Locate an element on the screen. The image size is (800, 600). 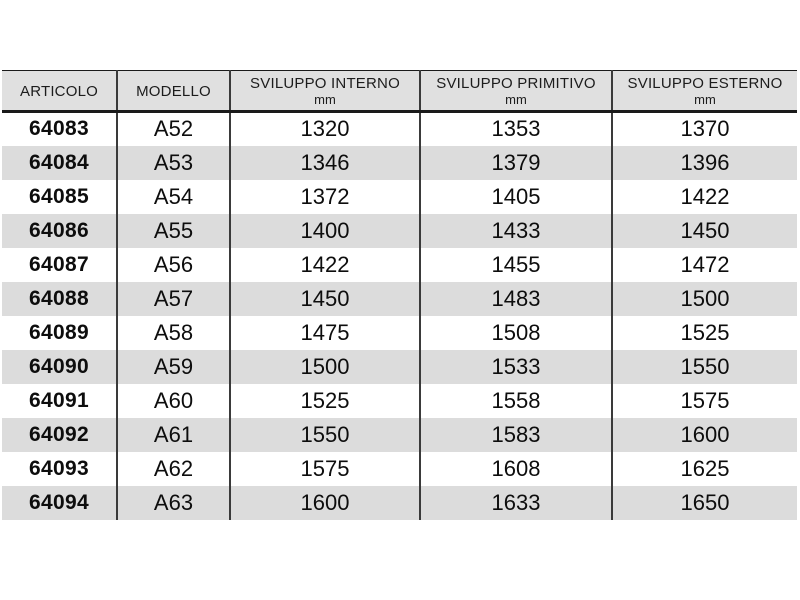
articolo-cell: 64088 is located at coordinates (59, 298).